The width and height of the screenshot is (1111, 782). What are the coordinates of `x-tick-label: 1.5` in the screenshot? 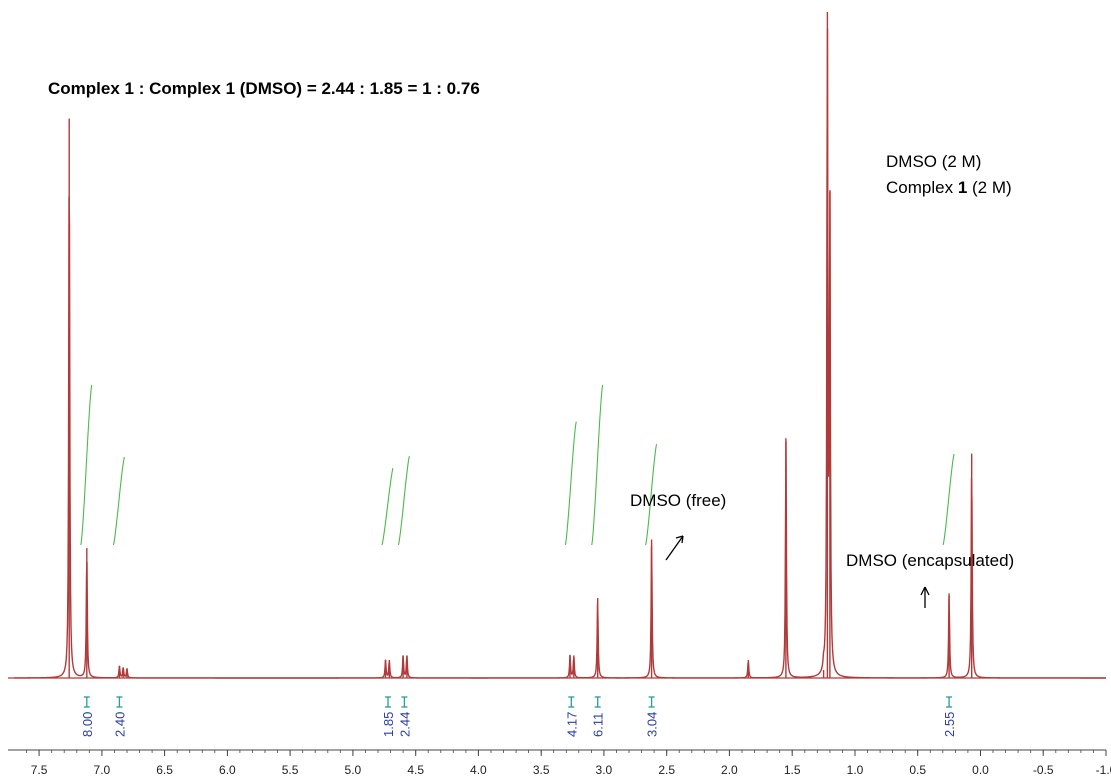 It's located at (792, 770).